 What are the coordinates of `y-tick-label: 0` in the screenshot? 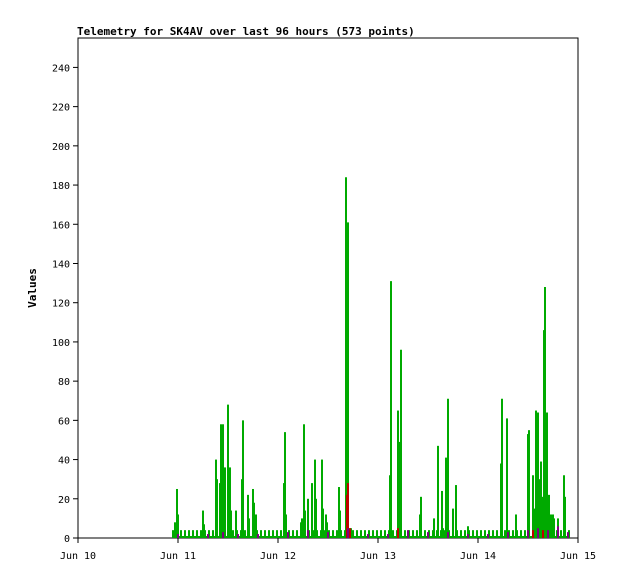 It's located at (67, 539).